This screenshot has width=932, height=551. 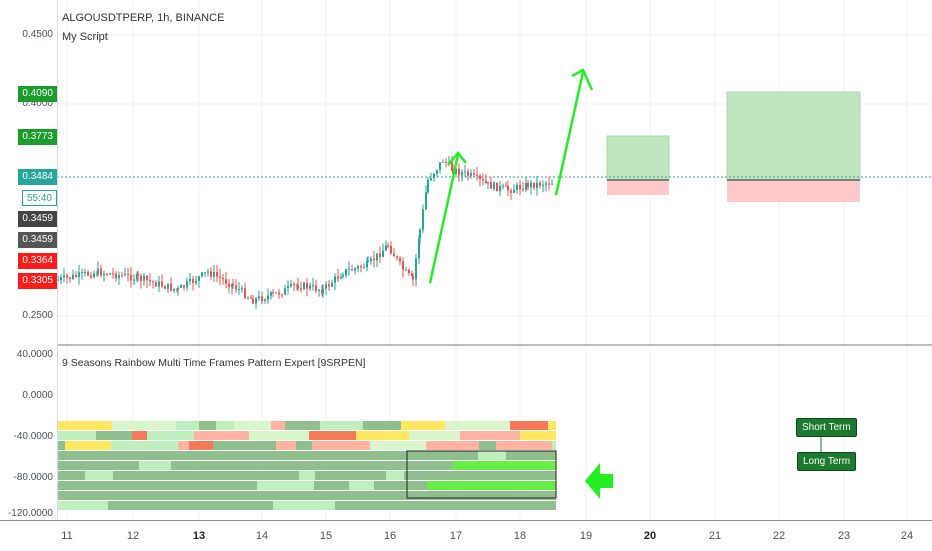 I want to click on symbol-title: ALGOUSDTPERP, 1h, BINANCE, so click(x=143, y=18).